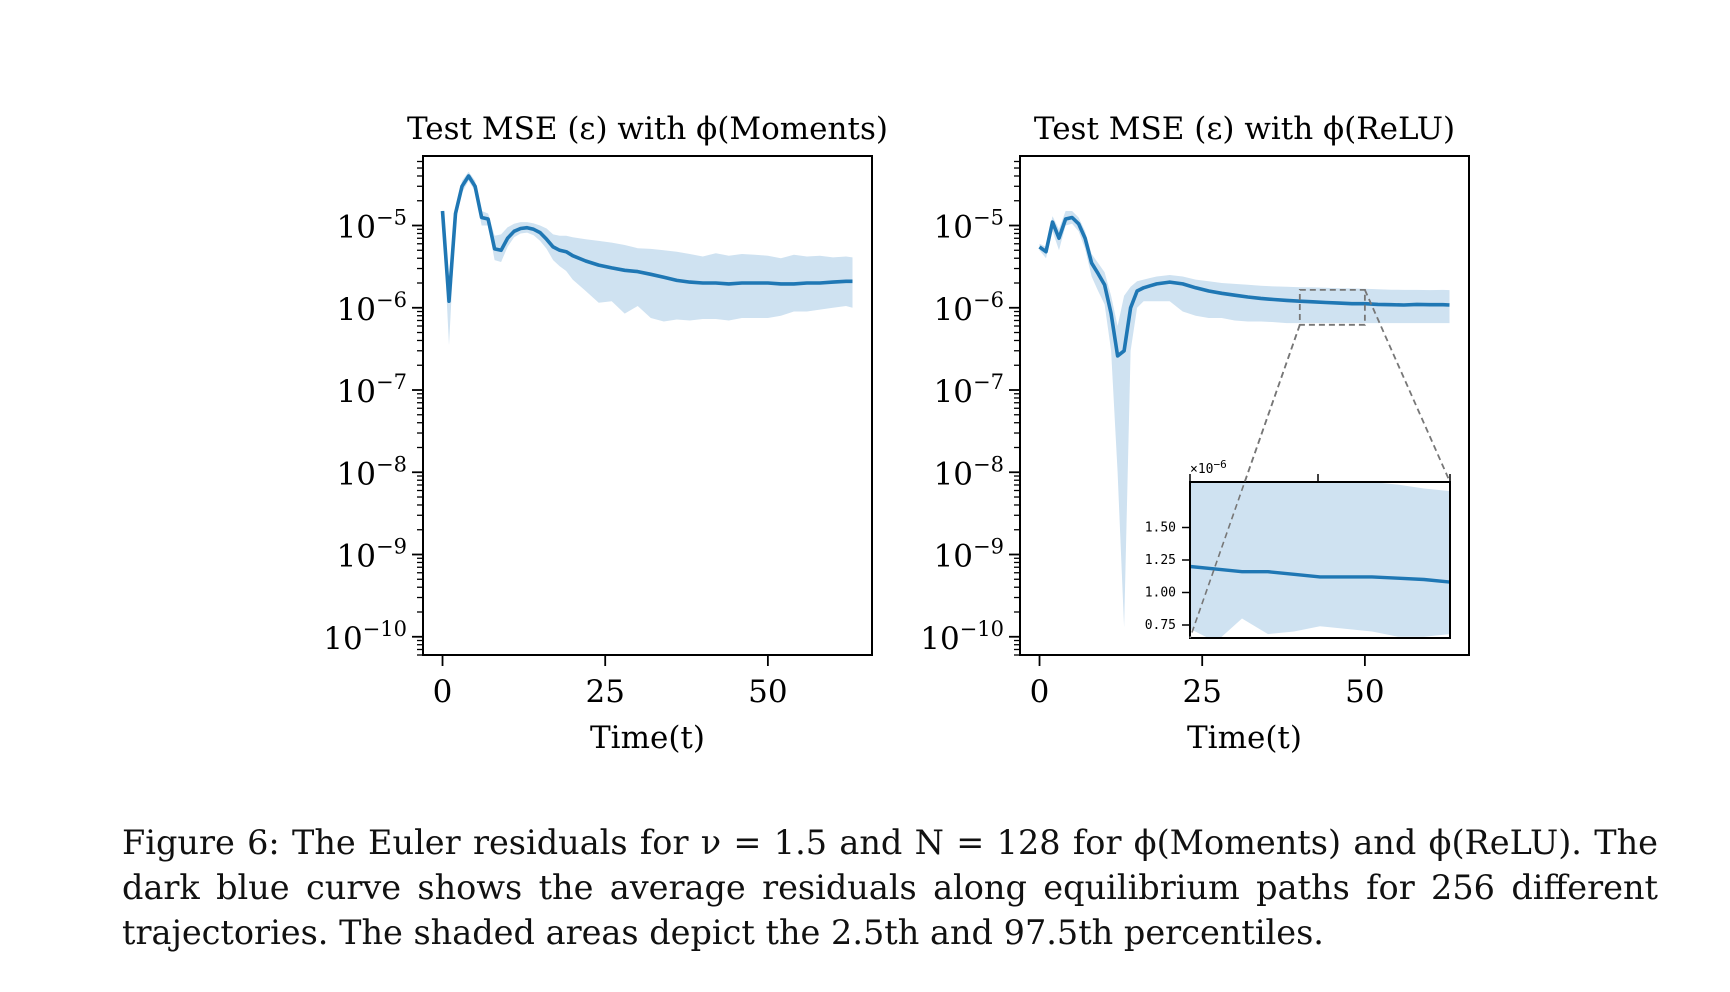  What do you see at coordinates (1160, 625) in the screenshot?
I see `inset-y-tick-label: 0.75` at bounding box center [1160, 625].